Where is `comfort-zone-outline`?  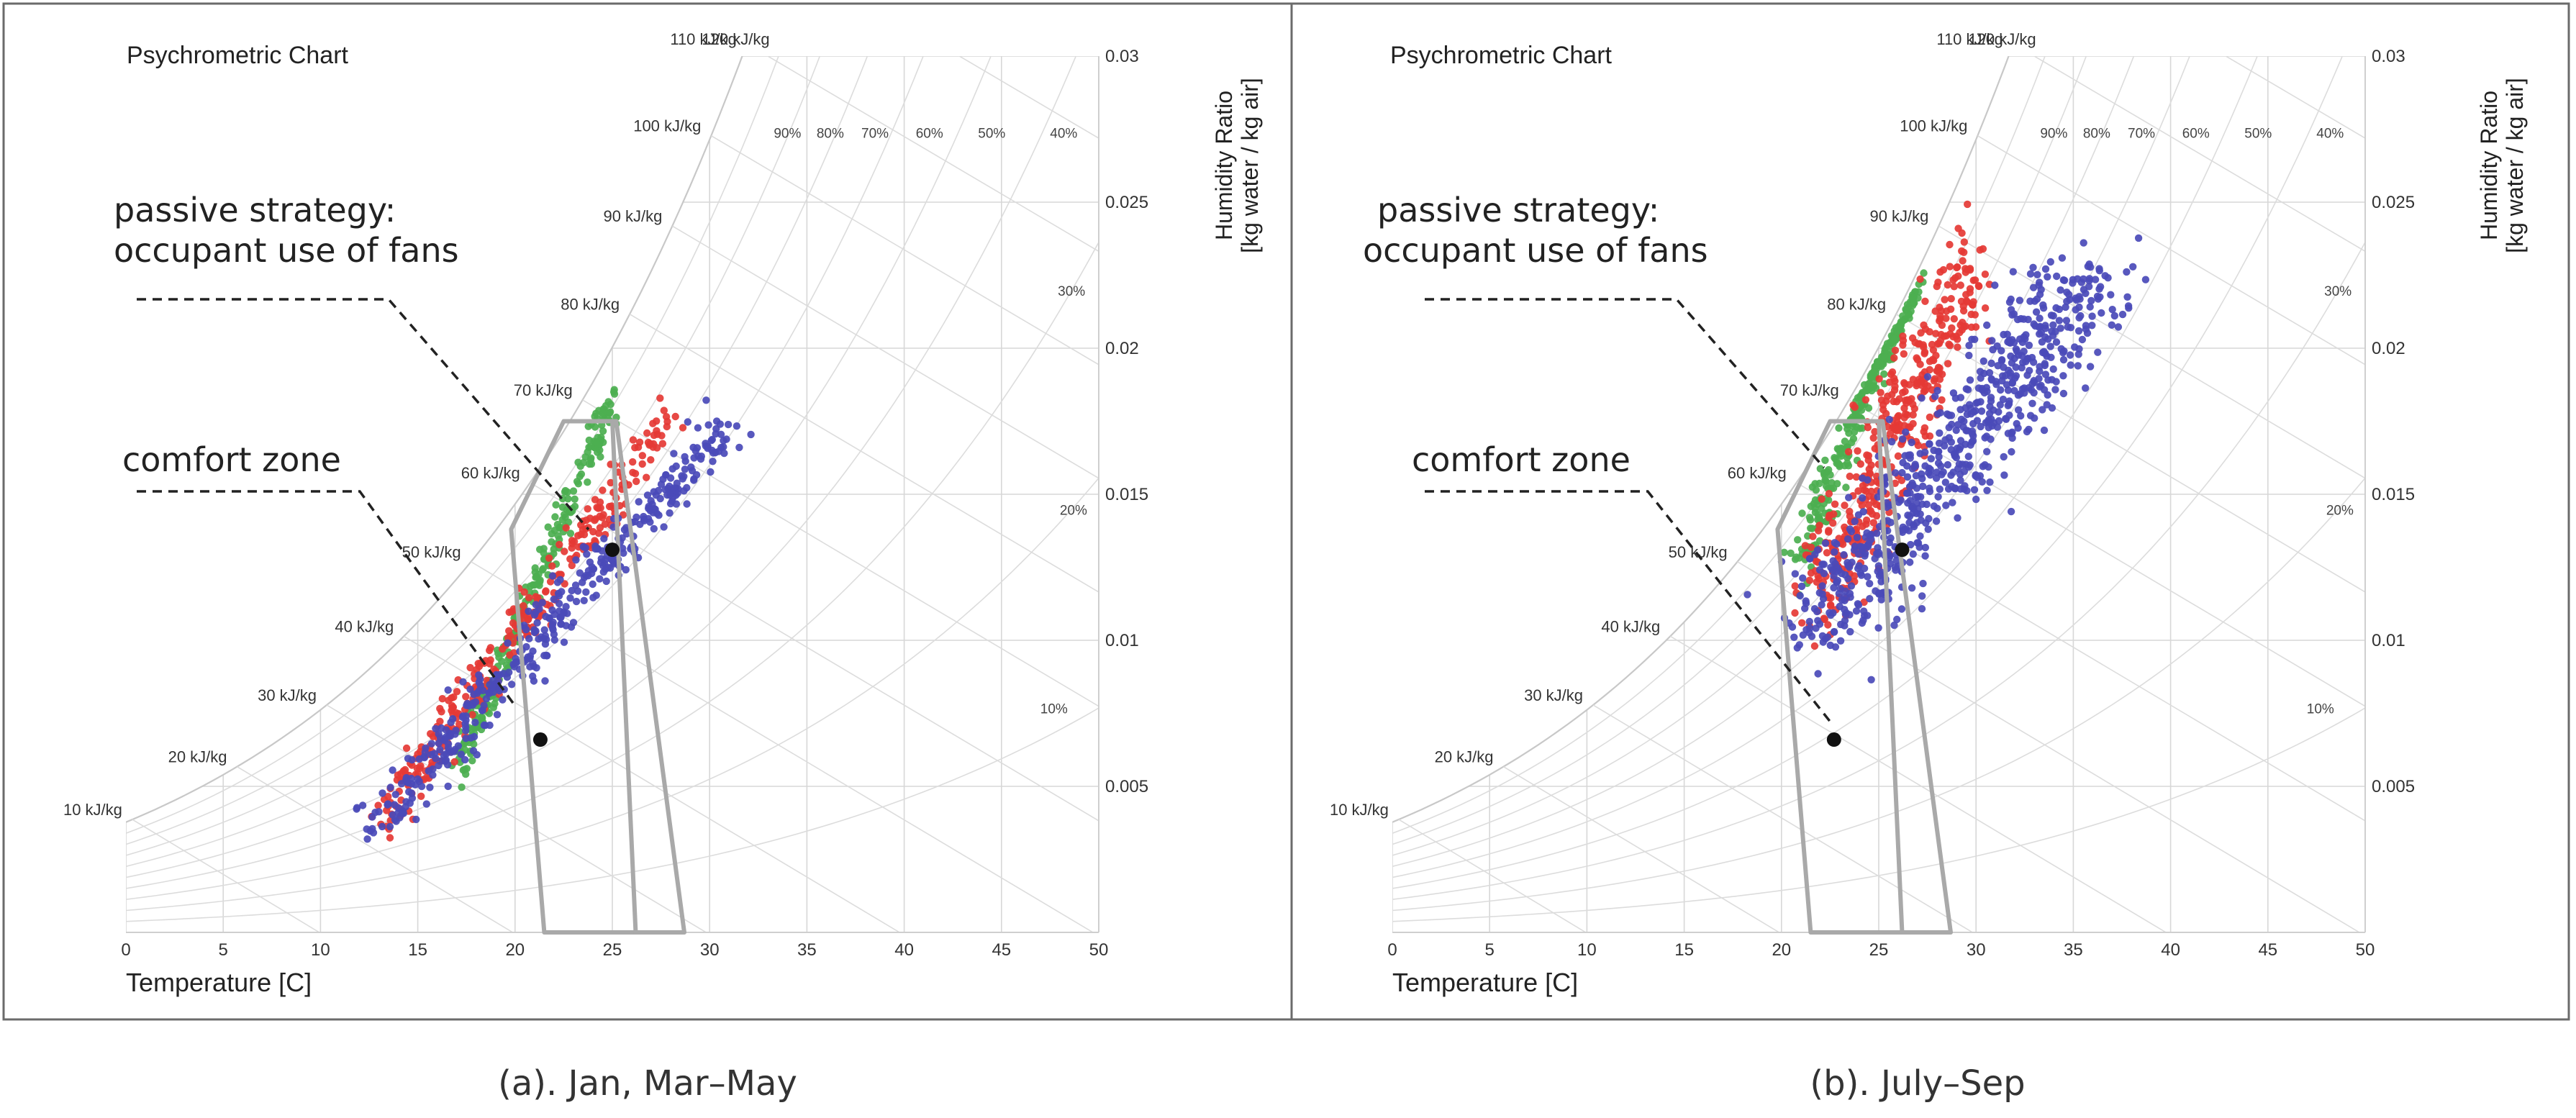 comfort-zone-outline is located at coordinates (1864, 677).